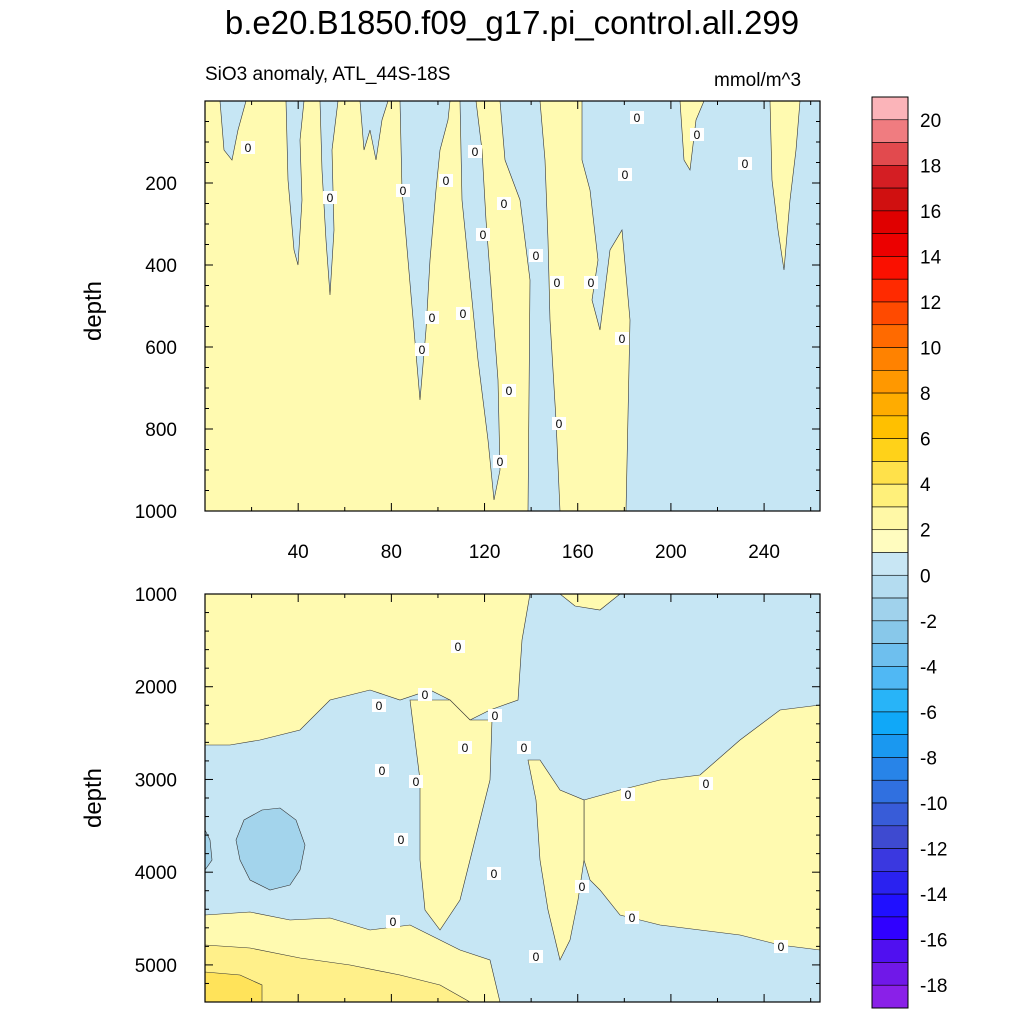 Image resolution: width=1024 pixels, height=1024 pixels. What do you see at coordinates (758, 80) in the screenshot?
I see `units-label: mmol/m^3` at bounding box center [758, 80].